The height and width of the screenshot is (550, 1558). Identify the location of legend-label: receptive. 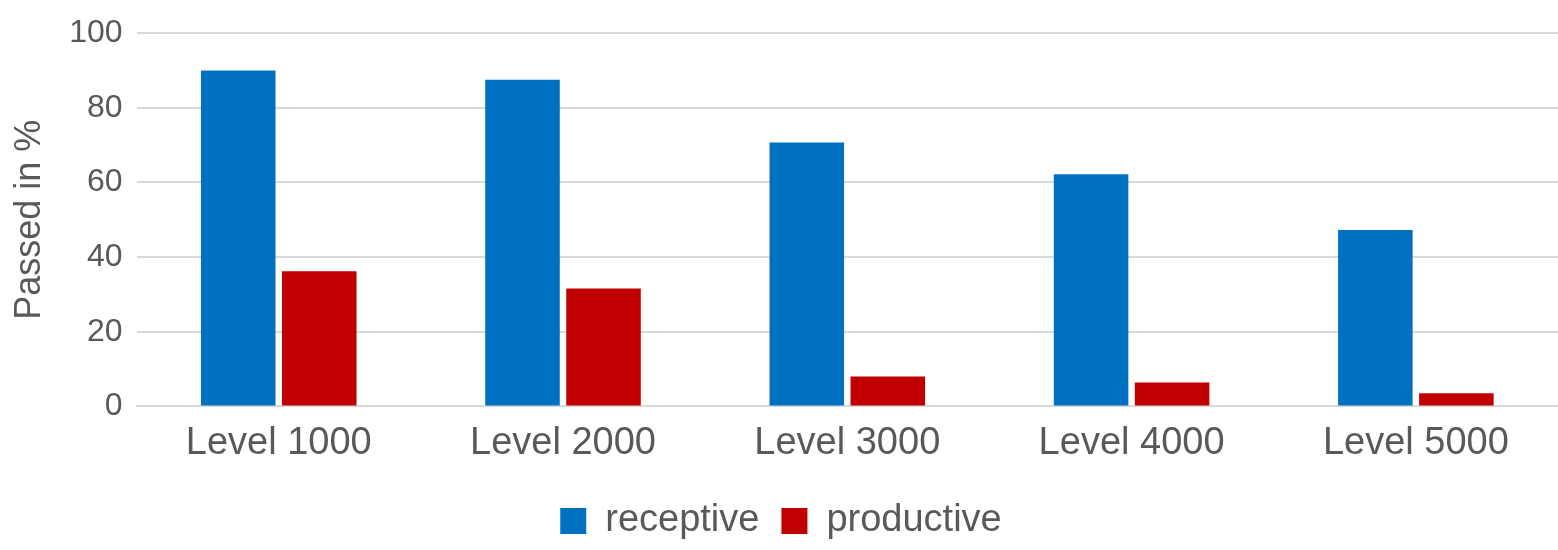
(682, 518).